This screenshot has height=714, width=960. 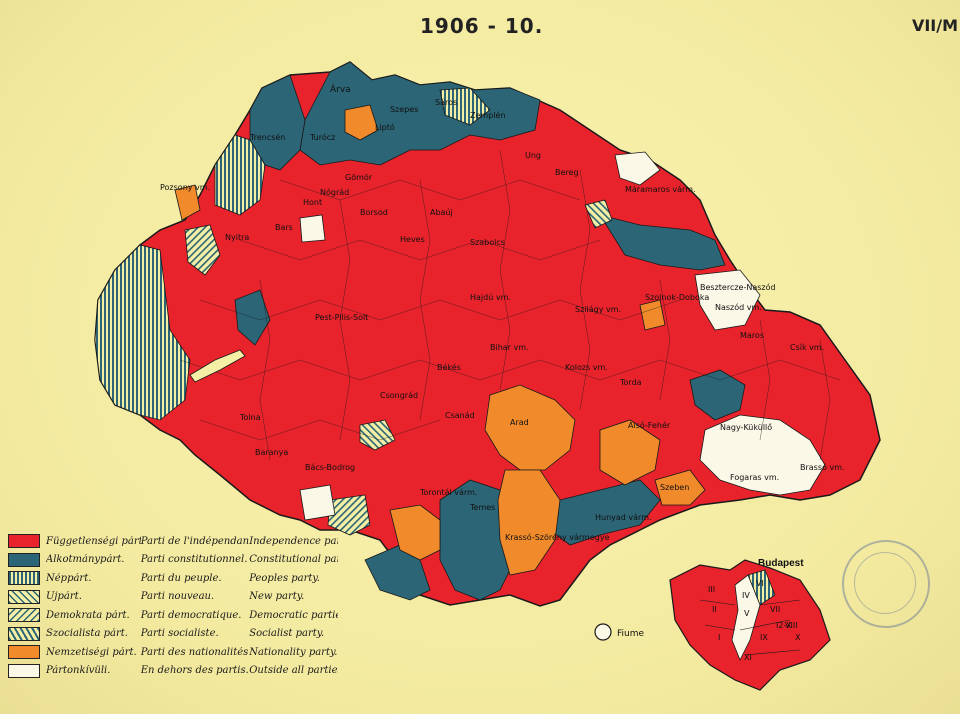 I want to click on county-label-lipto: Liptó, so click(x=385, y=127).